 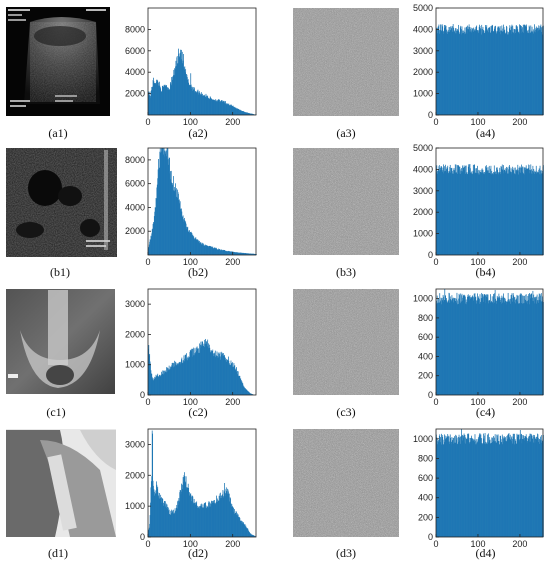 I want to click on caption-c4: (c4), so click(x=485, y=412).